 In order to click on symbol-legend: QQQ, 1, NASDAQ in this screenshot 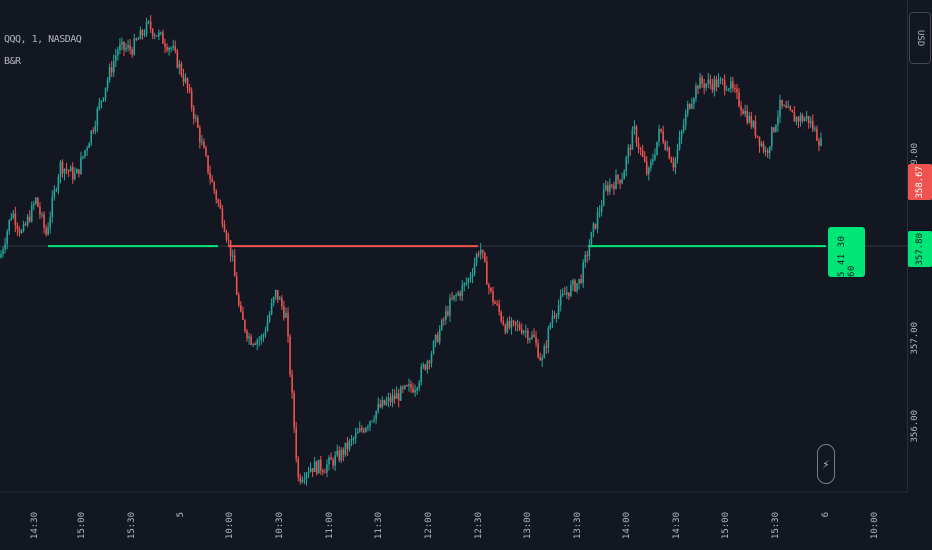, I will do `click(43, 39)`.